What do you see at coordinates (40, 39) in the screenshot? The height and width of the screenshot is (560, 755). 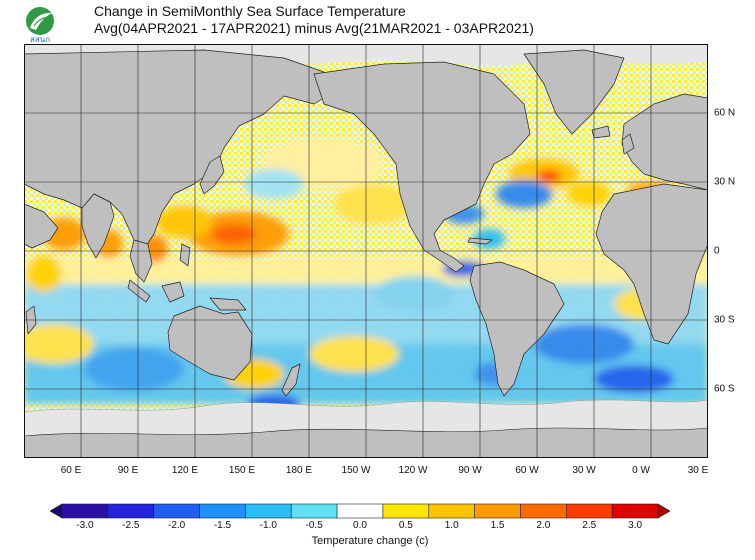 I see `svg-text: สสนก` at bounding box center [40, 39].